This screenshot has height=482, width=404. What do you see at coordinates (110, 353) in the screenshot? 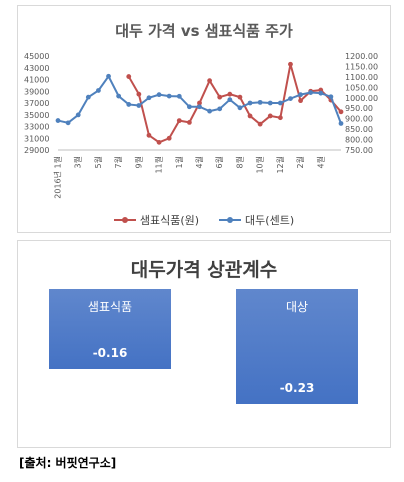
I see `bar-value-label: -0.16` at bounding box center [110, 353].